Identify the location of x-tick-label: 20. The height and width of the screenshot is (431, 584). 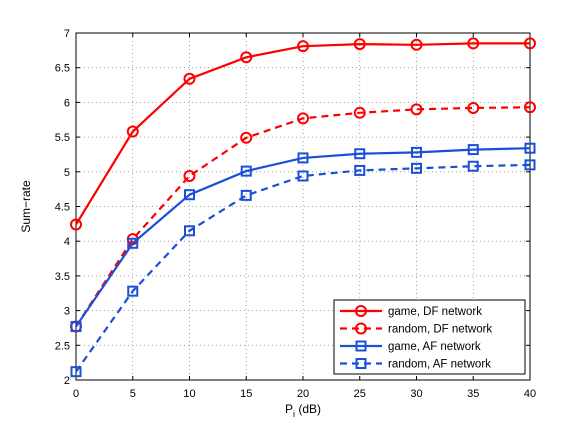
(303, 394).